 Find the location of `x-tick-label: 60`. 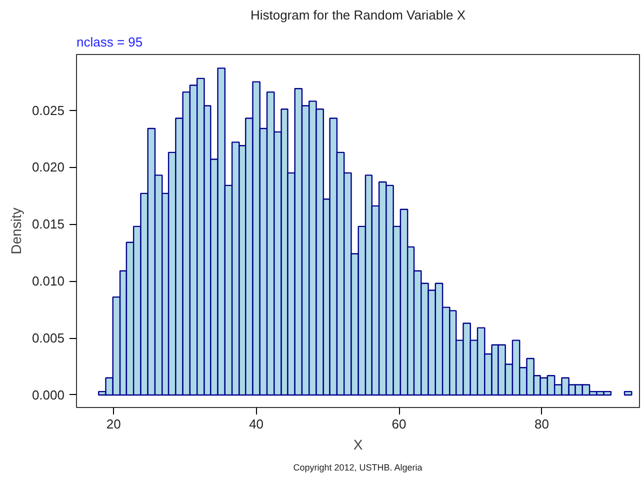

x-tick-label: 60 is located at coordinates (399, 424).